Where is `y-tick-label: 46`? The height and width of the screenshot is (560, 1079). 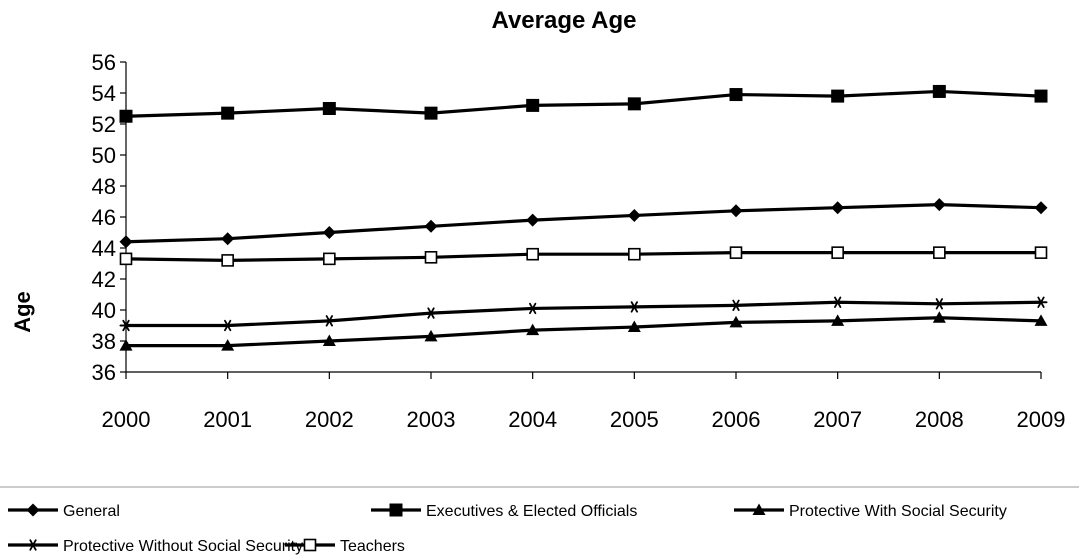 y-tick-label: 46 is located at coordinates (104, 217).